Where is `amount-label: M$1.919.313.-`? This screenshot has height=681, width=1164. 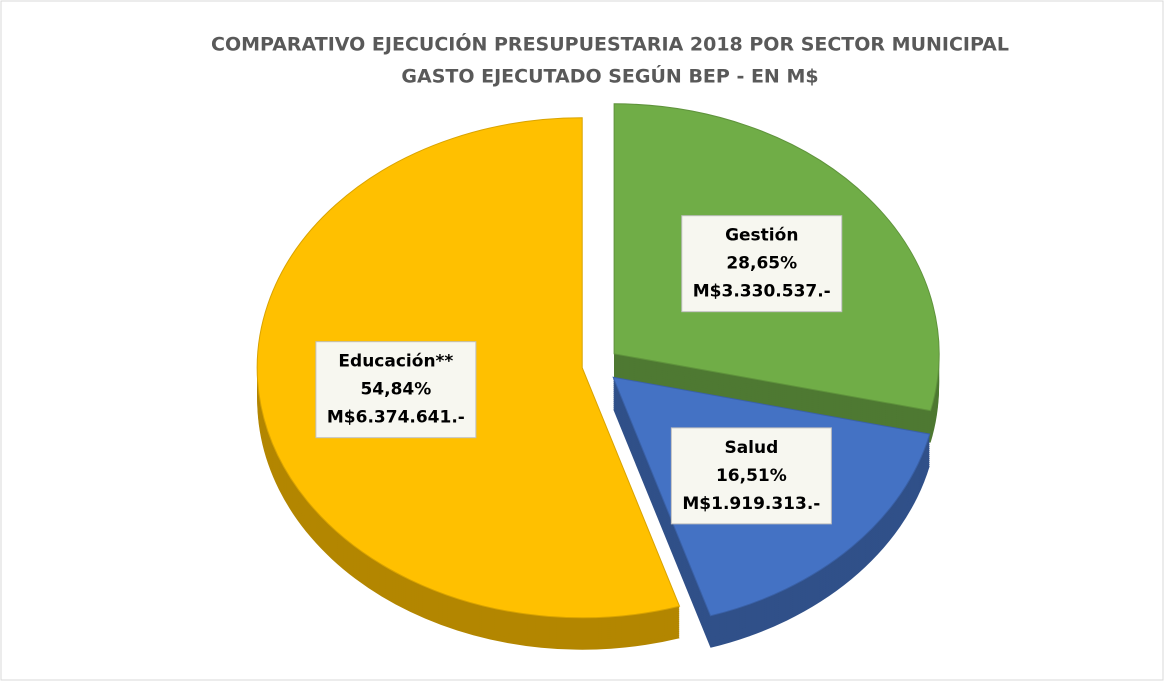
amount-label: M$1.919.313.- is located at coordinates (751, 504).